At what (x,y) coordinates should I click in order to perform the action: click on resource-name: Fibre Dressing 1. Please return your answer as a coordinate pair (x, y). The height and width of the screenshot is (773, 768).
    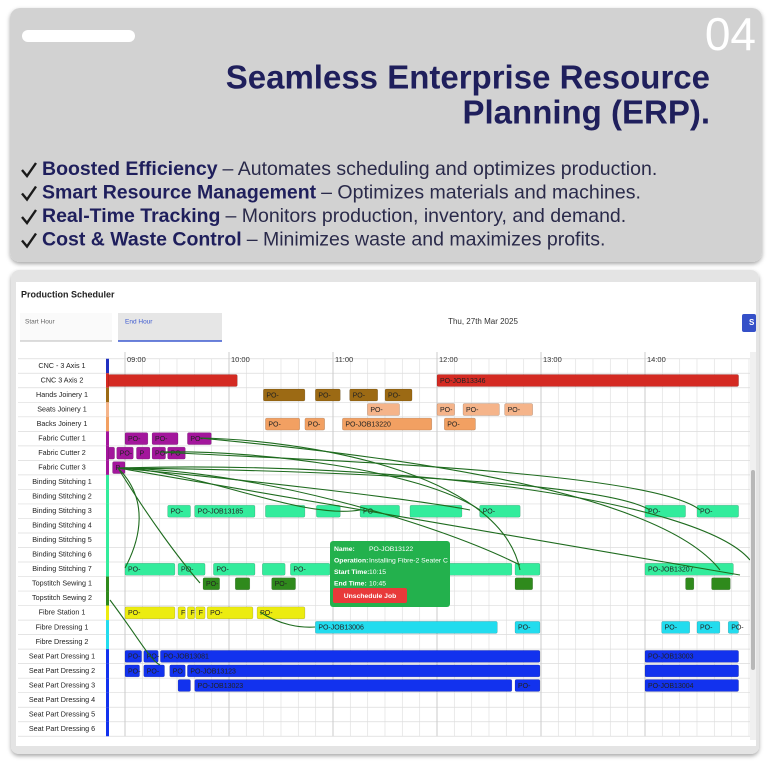
    Looking at the image, I should click on (62, 626).